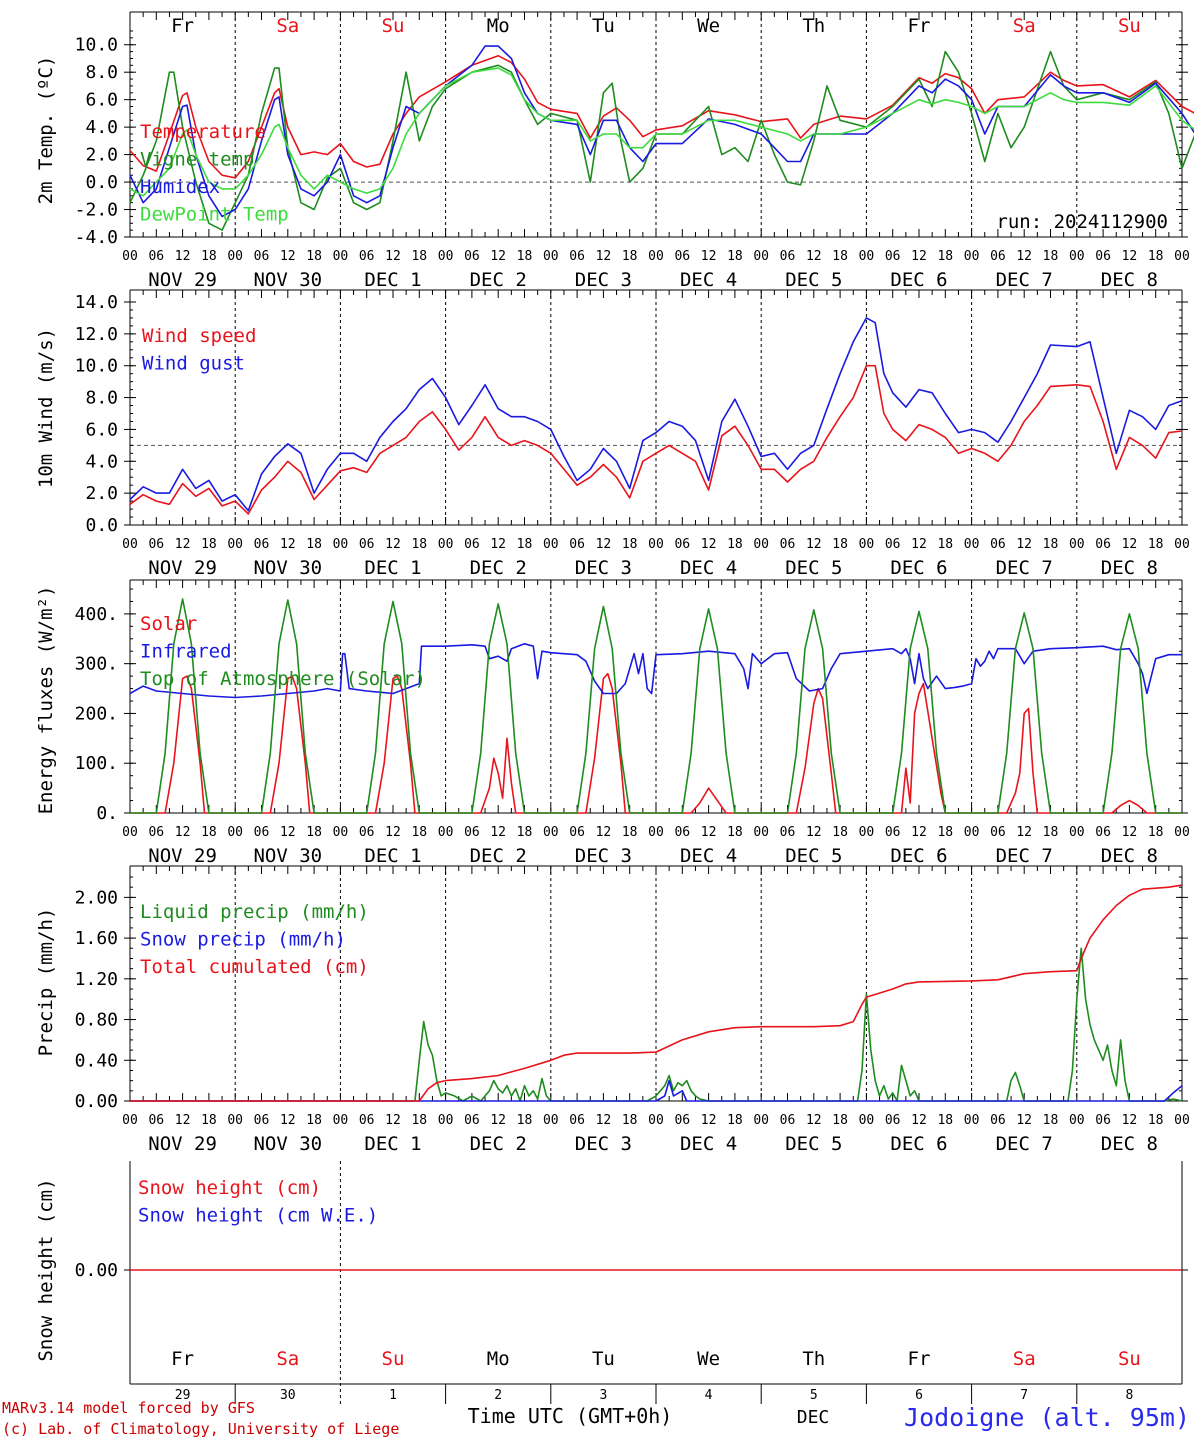  I want to click on y-axis-label: Snow height (cm), so click(46, 1269).